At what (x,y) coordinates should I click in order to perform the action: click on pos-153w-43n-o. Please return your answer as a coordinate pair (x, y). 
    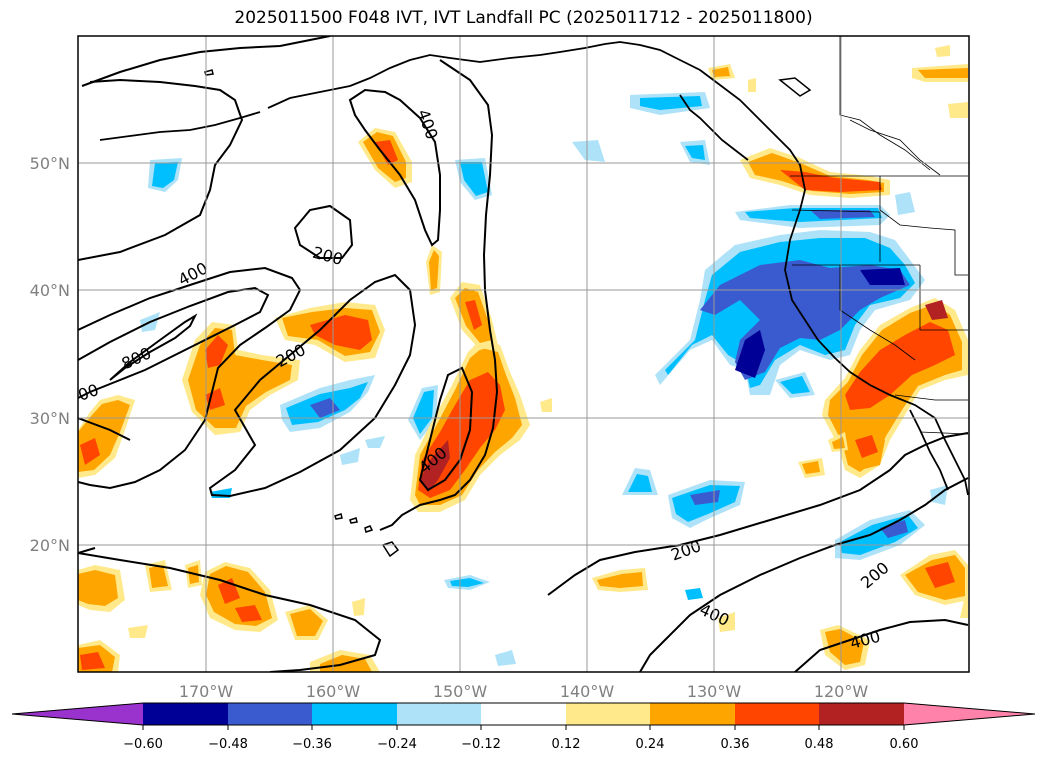
    Looking at the image, I should click on (434, 270).